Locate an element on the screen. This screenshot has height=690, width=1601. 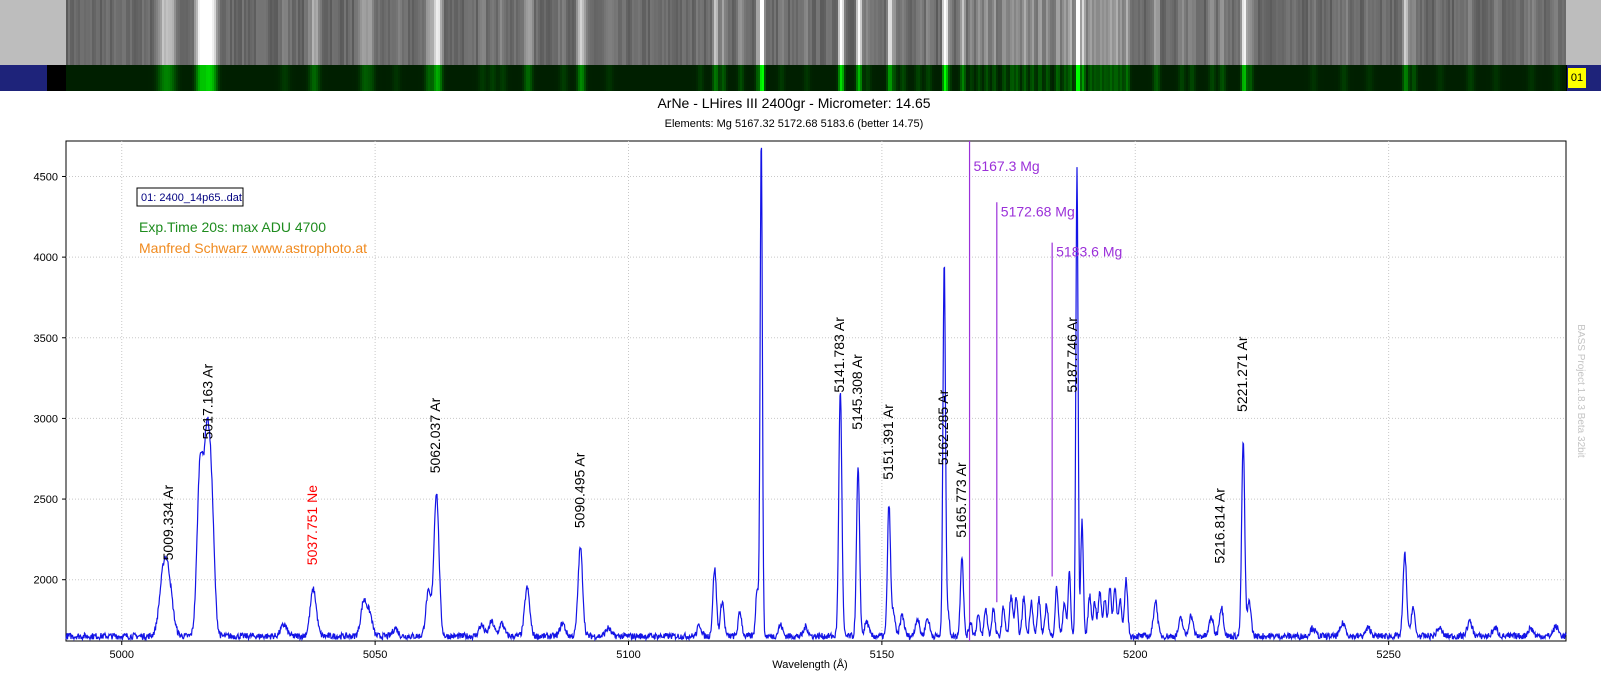
y-tick-label: 2000 is located at coordinates (46, 581).